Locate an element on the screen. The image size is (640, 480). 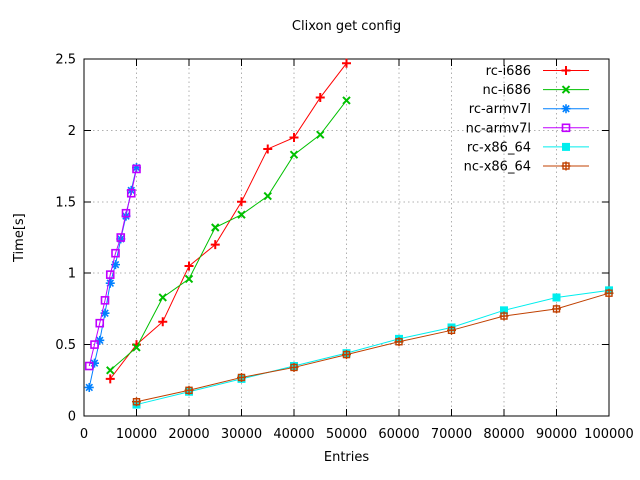
y-tick-label: 0.5 is located at coordinates (65, 345).